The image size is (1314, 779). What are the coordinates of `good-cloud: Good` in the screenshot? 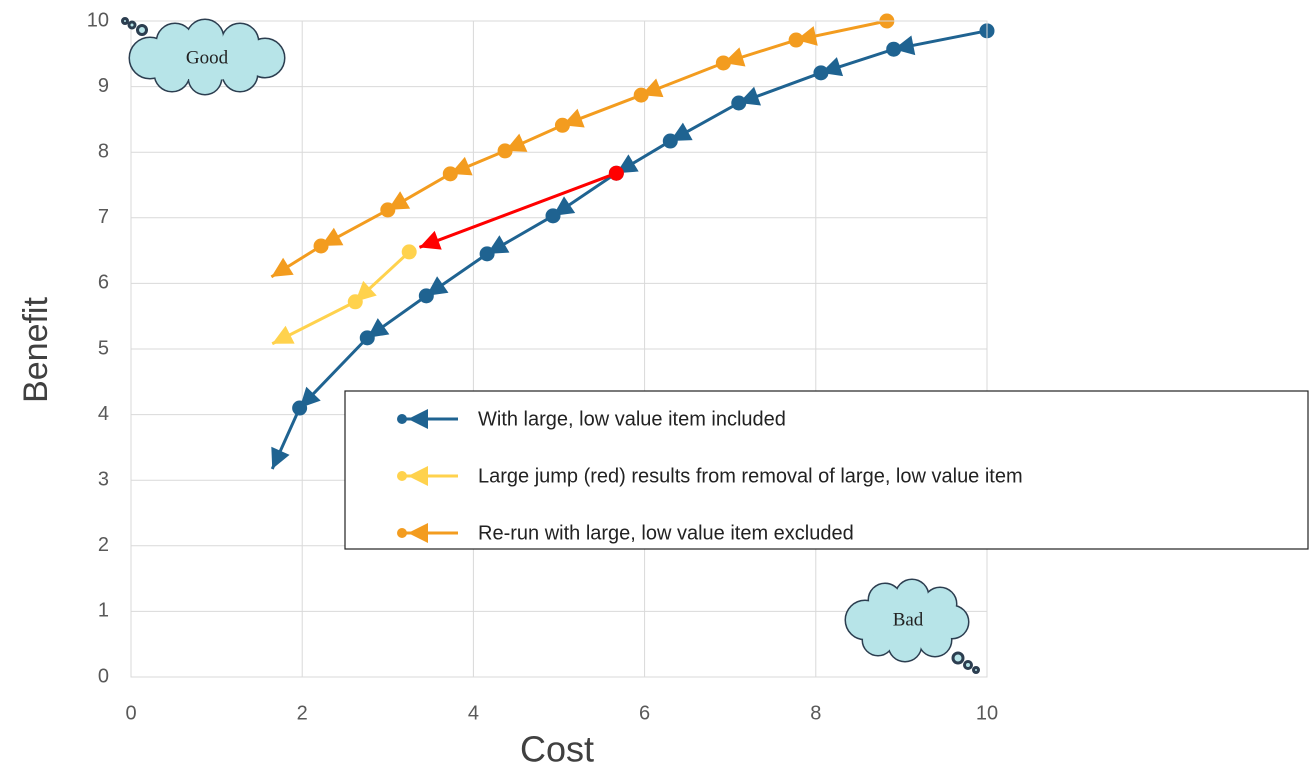 It's located at (203, 56).